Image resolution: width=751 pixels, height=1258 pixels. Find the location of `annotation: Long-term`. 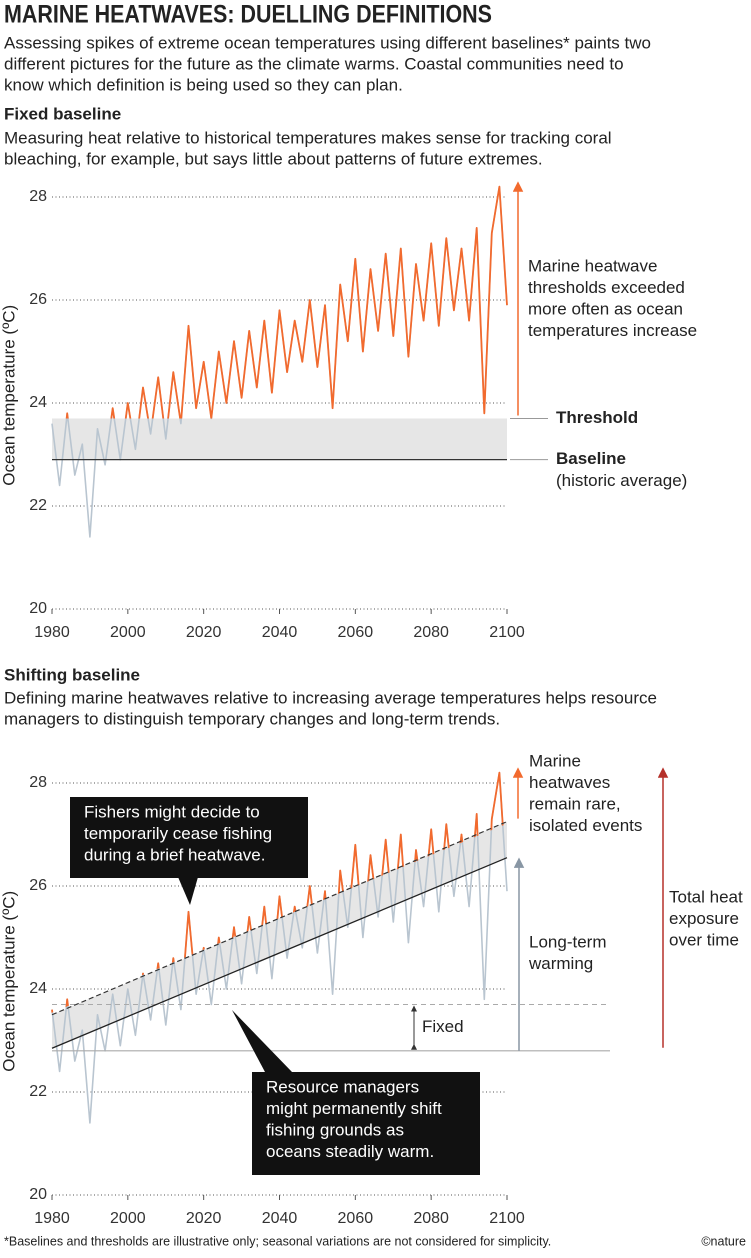

annotation: Long-term is located at coordinates (567, 941).